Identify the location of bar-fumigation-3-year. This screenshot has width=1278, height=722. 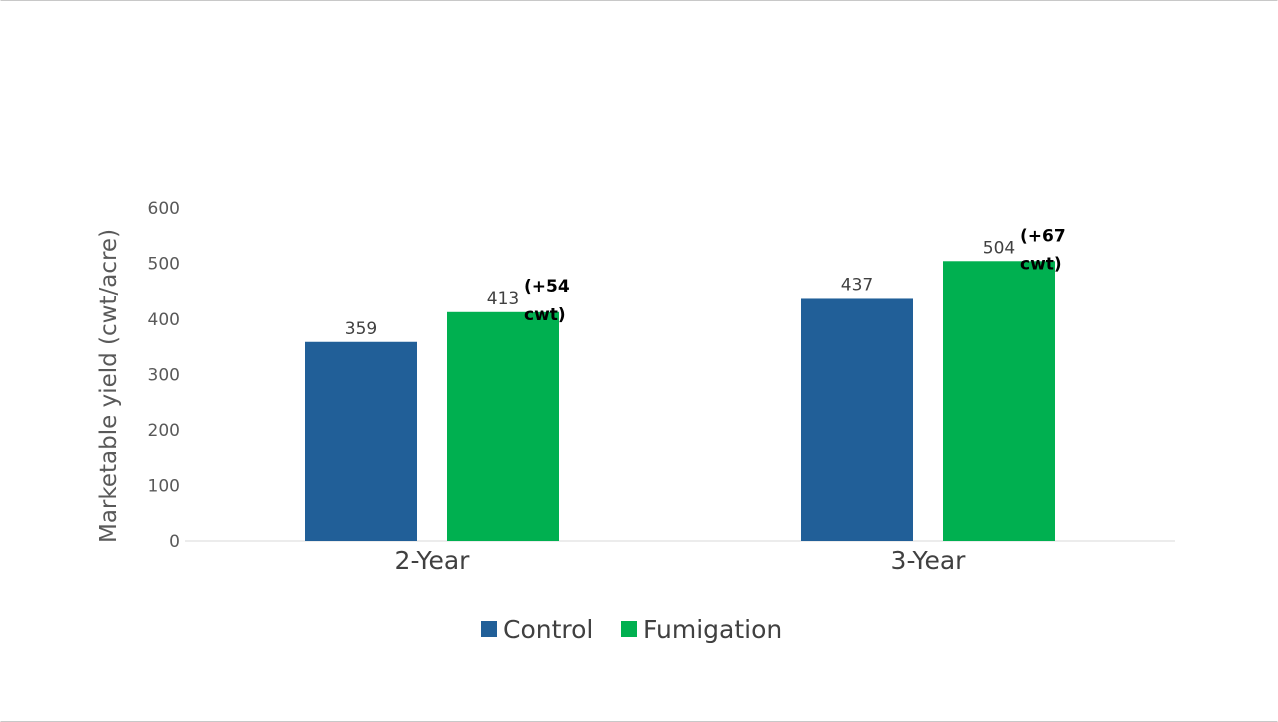
(999, 401).